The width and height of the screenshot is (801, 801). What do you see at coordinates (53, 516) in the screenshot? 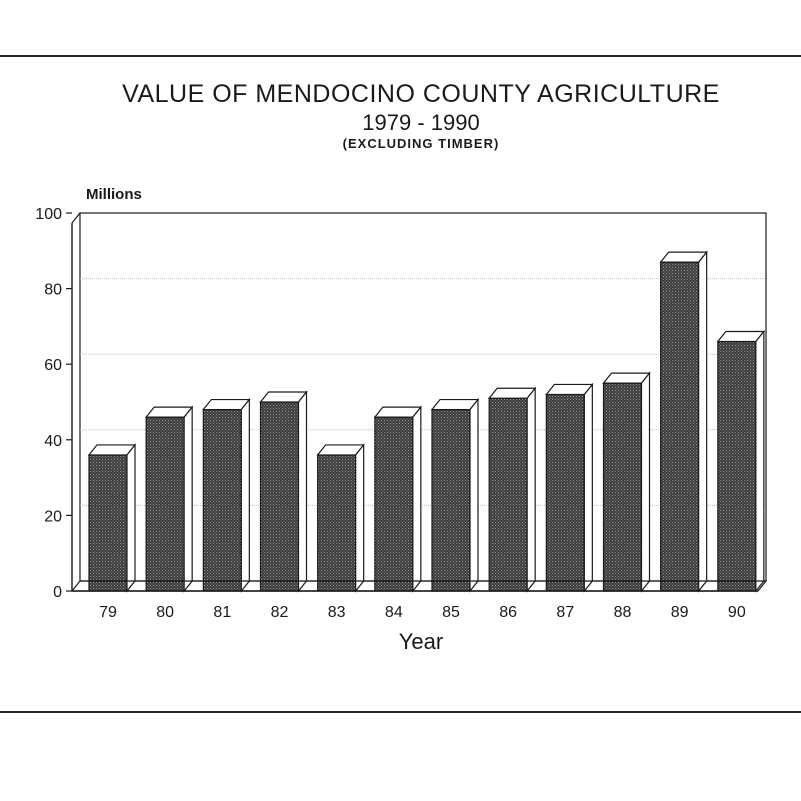
I see `y-tick-label: 20` at bounding box center [53, 516].